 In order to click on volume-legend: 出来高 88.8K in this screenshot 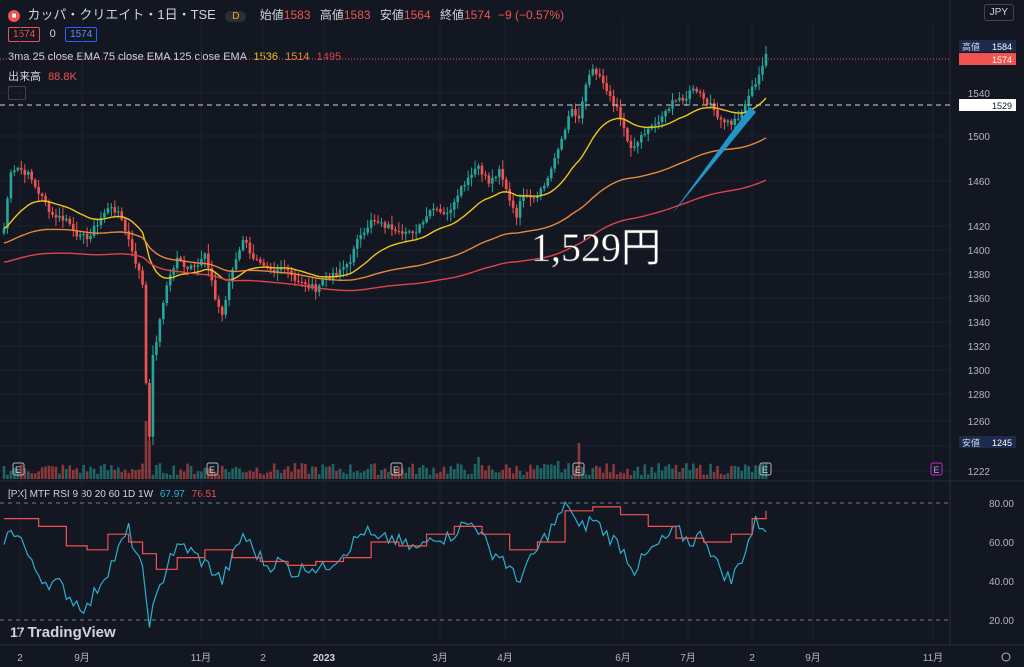, I will do `click(42, 76)`.